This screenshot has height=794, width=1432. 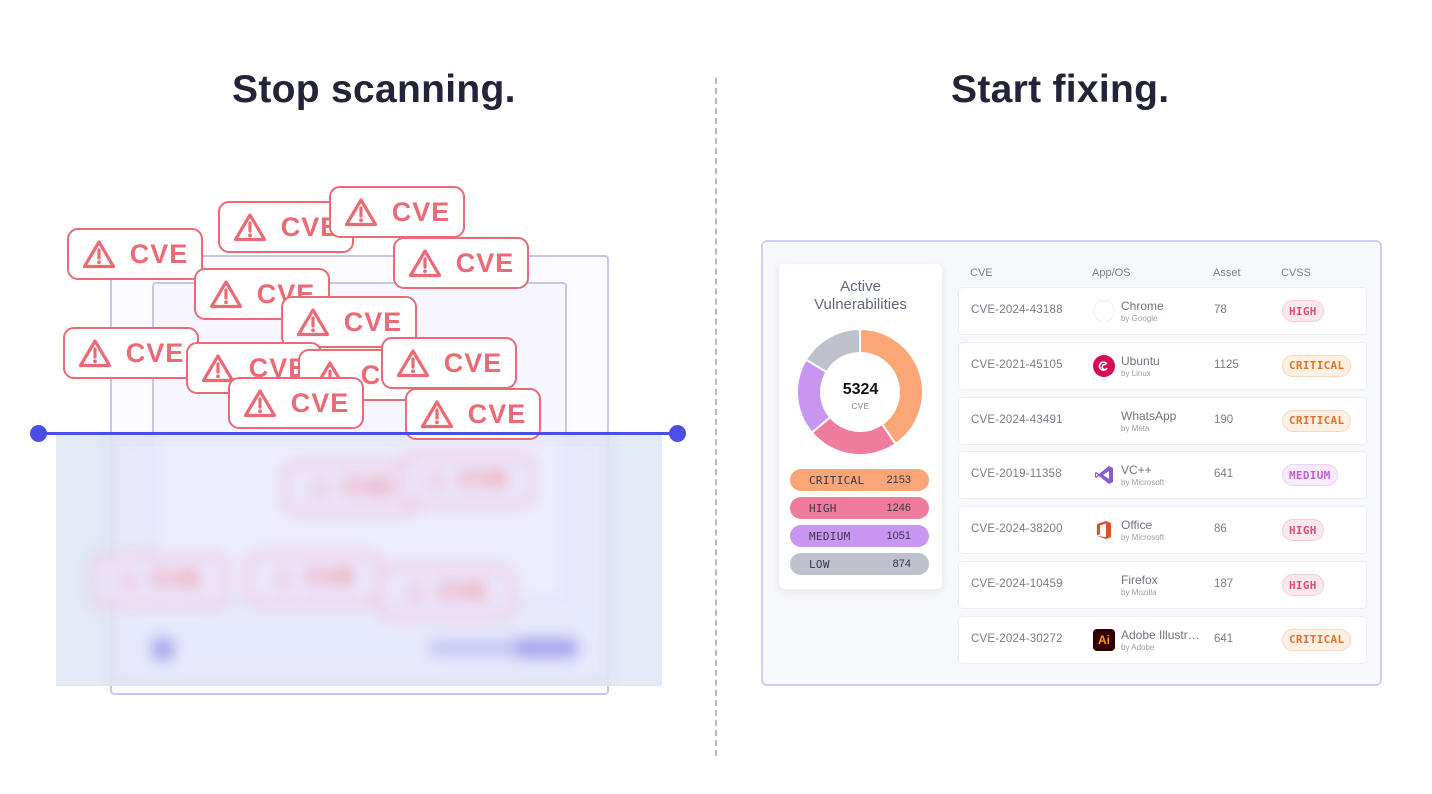 What do you see at coordinates (1104, 365) in the screenshot?
I see `debian-icon` at bounding box center [1104, 365].